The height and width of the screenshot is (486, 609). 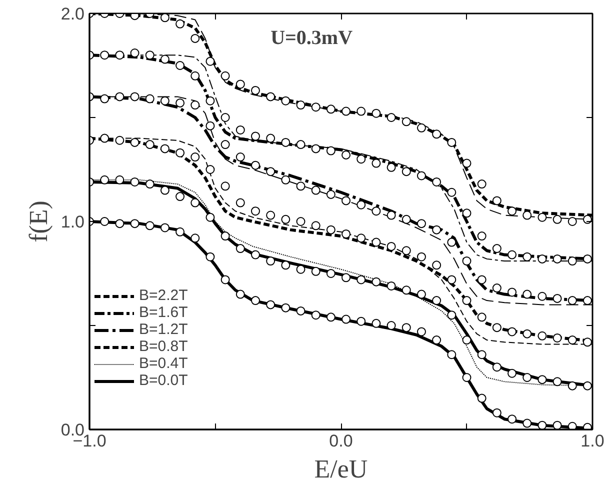 I want to click on legend-label: B=0.4T, so click(x=163, y=363).